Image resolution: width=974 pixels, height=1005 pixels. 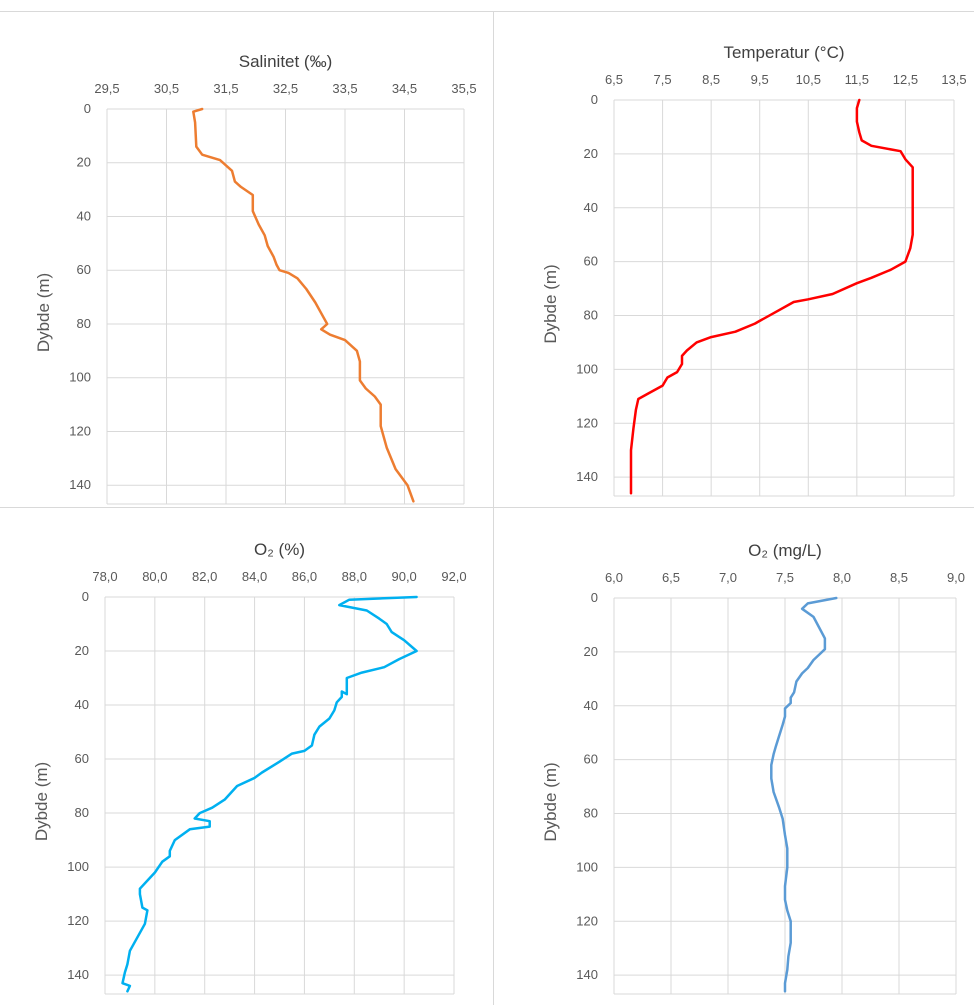 What do you see at coordinates (344, 88) in the screenshot?
I see `x-tick-label: 33,5` at bounding box center [344, 88].